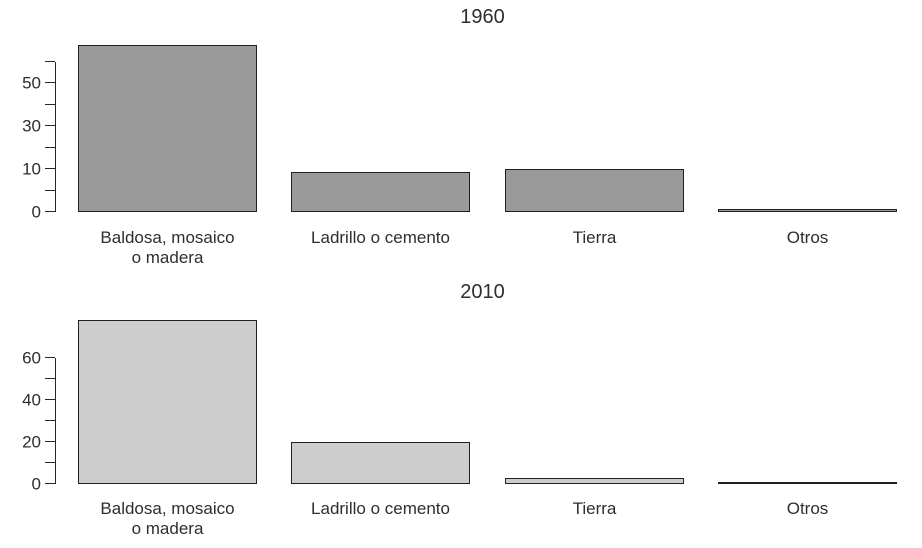 The image size is (922, 548). Describe the element at coordinates (31, 358) in the screenshot. I see `y-axis-tick-label: 60` at that location.